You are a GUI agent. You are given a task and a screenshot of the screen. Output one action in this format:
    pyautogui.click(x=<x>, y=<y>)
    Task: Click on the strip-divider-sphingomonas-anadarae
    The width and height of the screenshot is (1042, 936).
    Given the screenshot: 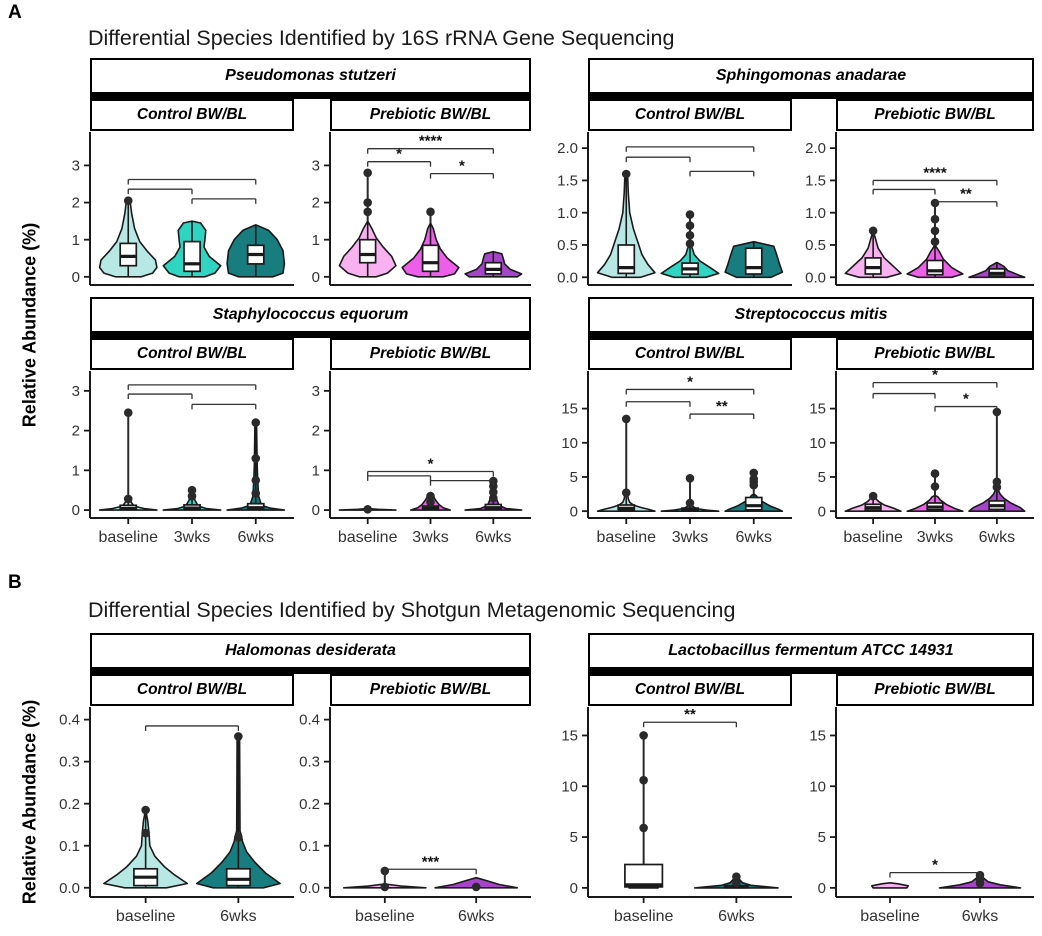 What is the action you would take?
    pyautogui.click(x=811, y=96)
    